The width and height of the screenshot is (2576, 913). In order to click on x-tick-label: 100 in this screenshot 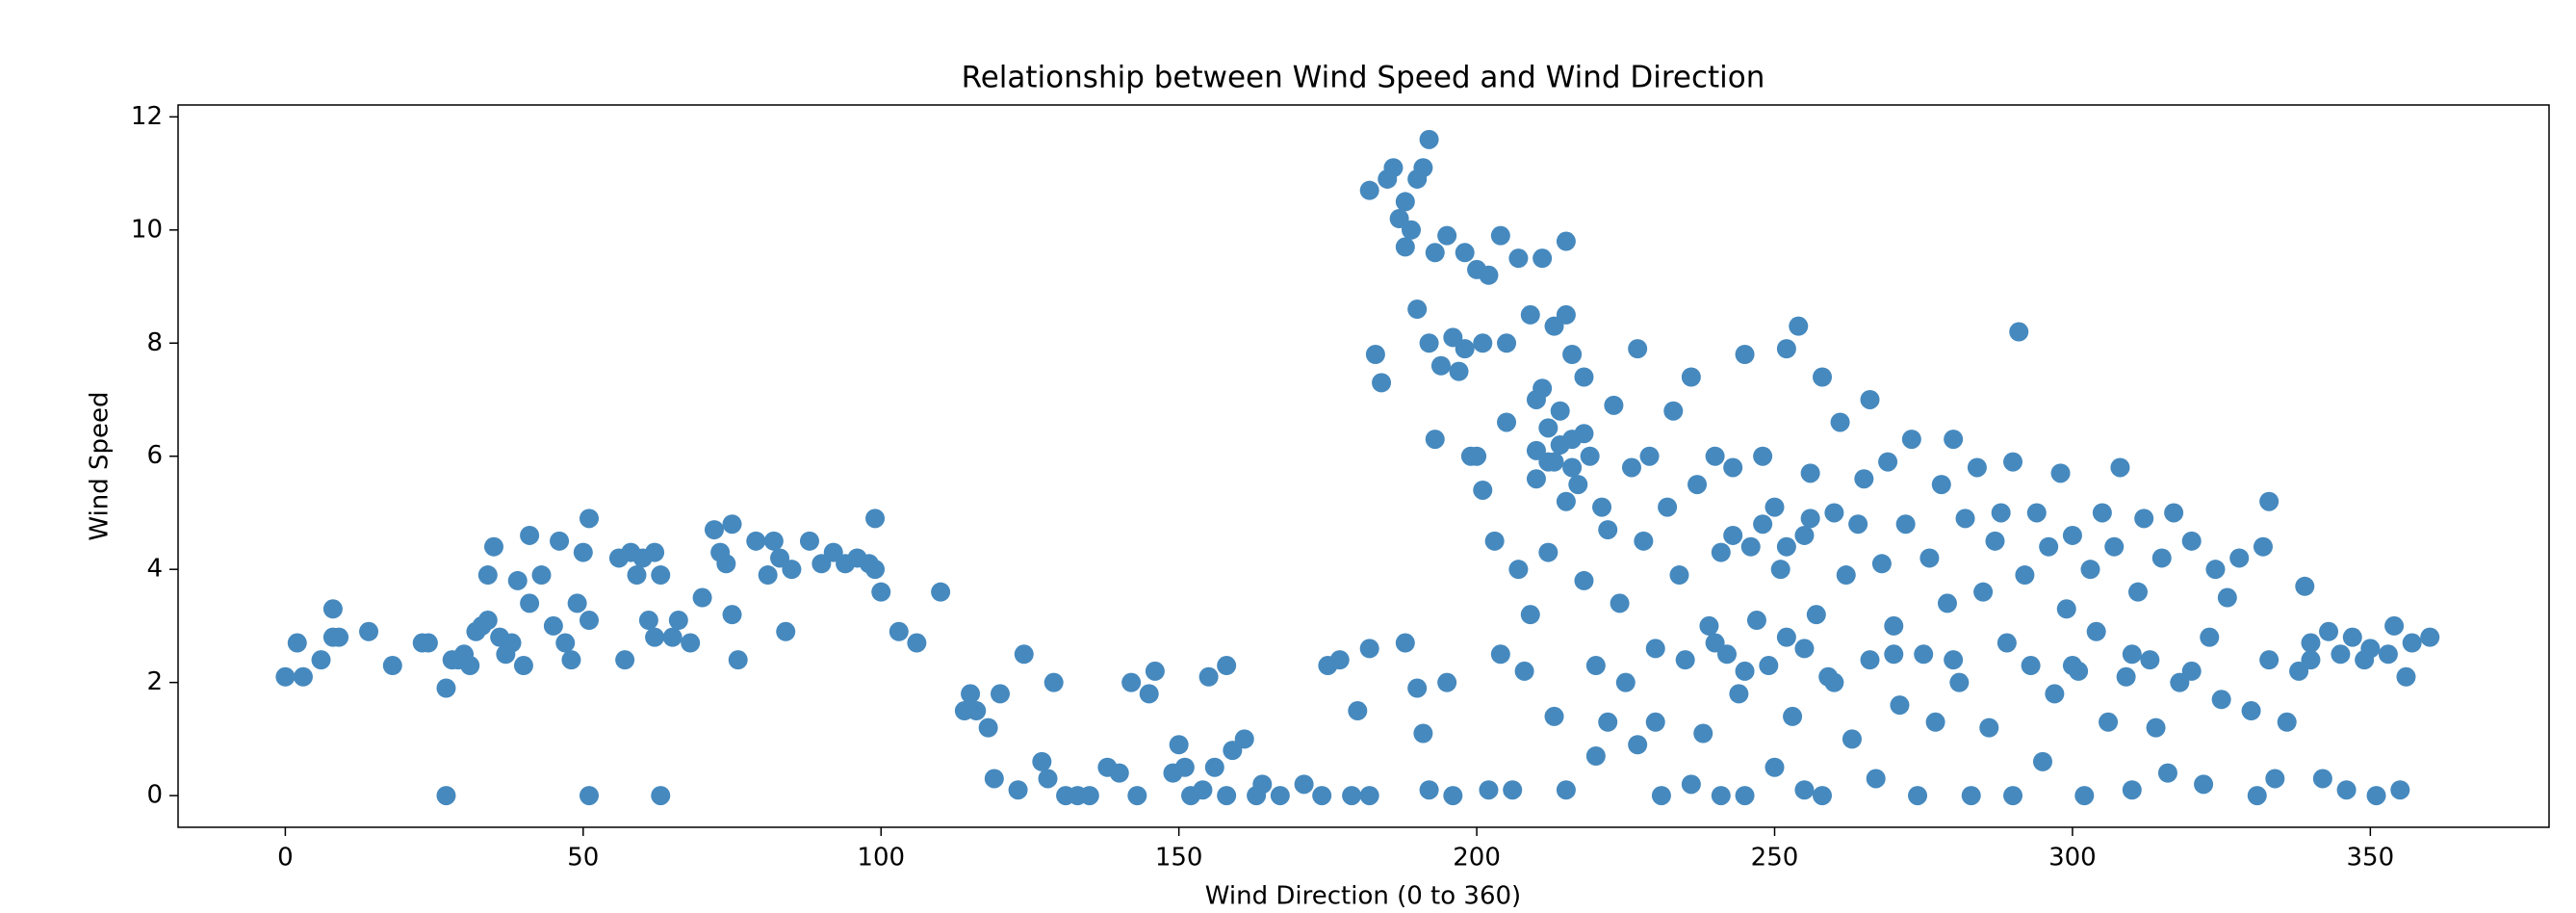, I will do `click(881, 858)`.